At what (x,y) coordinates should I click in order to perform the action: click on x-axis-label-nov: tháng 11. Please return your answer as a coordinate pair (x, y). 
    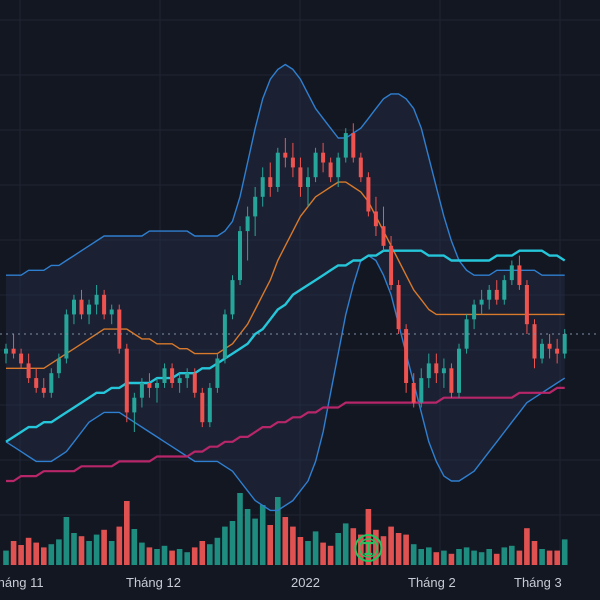
    Looking at the image, I should click on (22, 582).